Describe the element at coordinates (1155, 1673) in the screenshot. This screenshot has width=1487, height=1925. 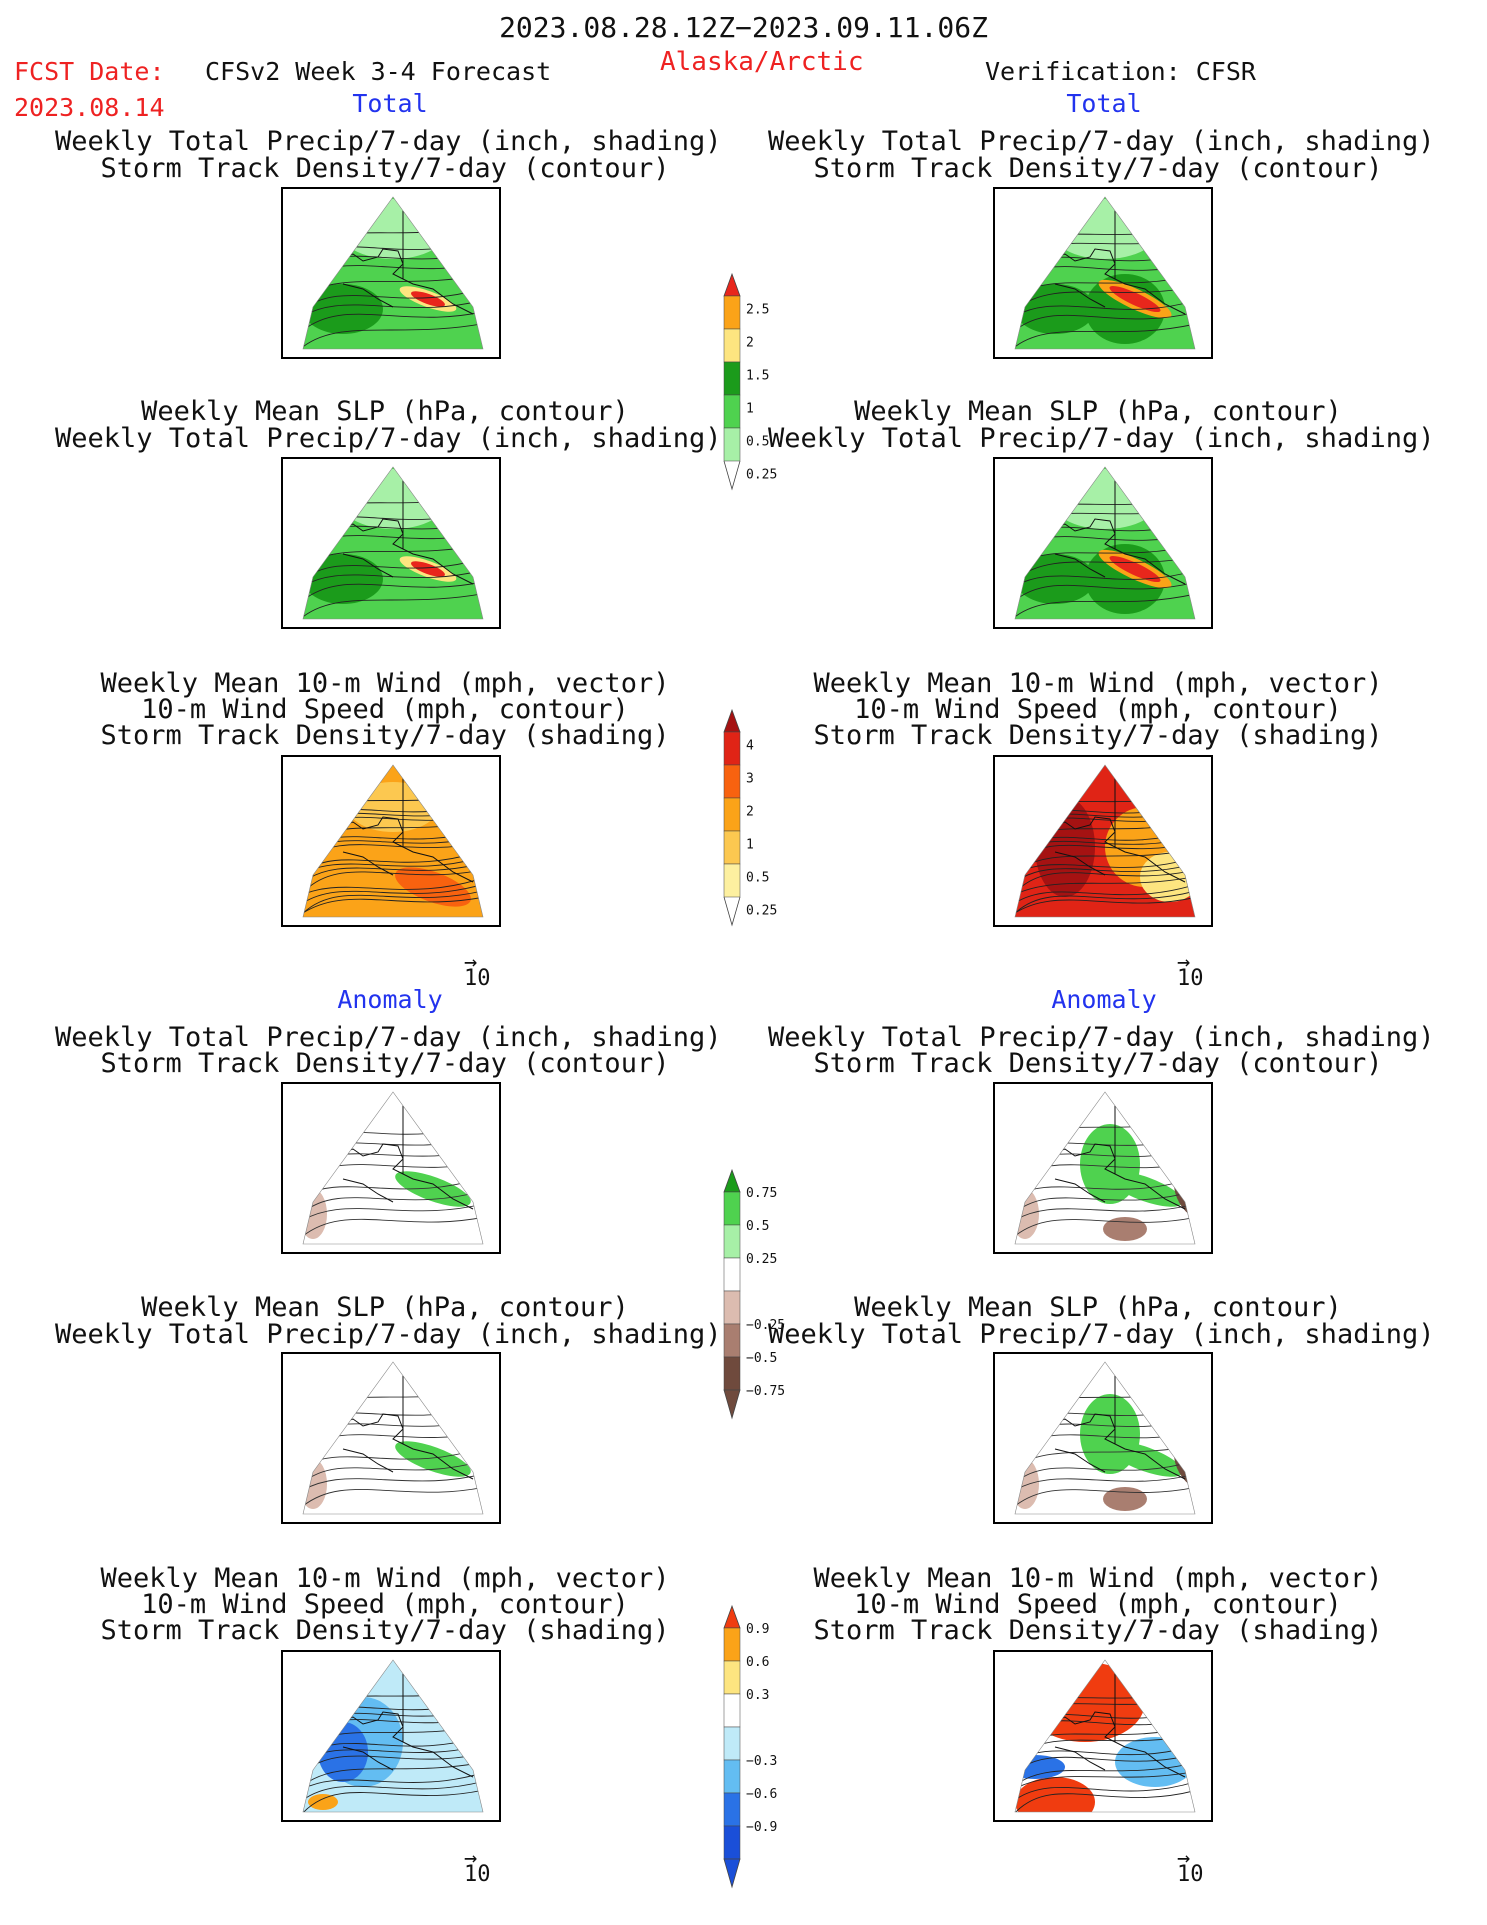
I see `wind-anom-blue` at that location.